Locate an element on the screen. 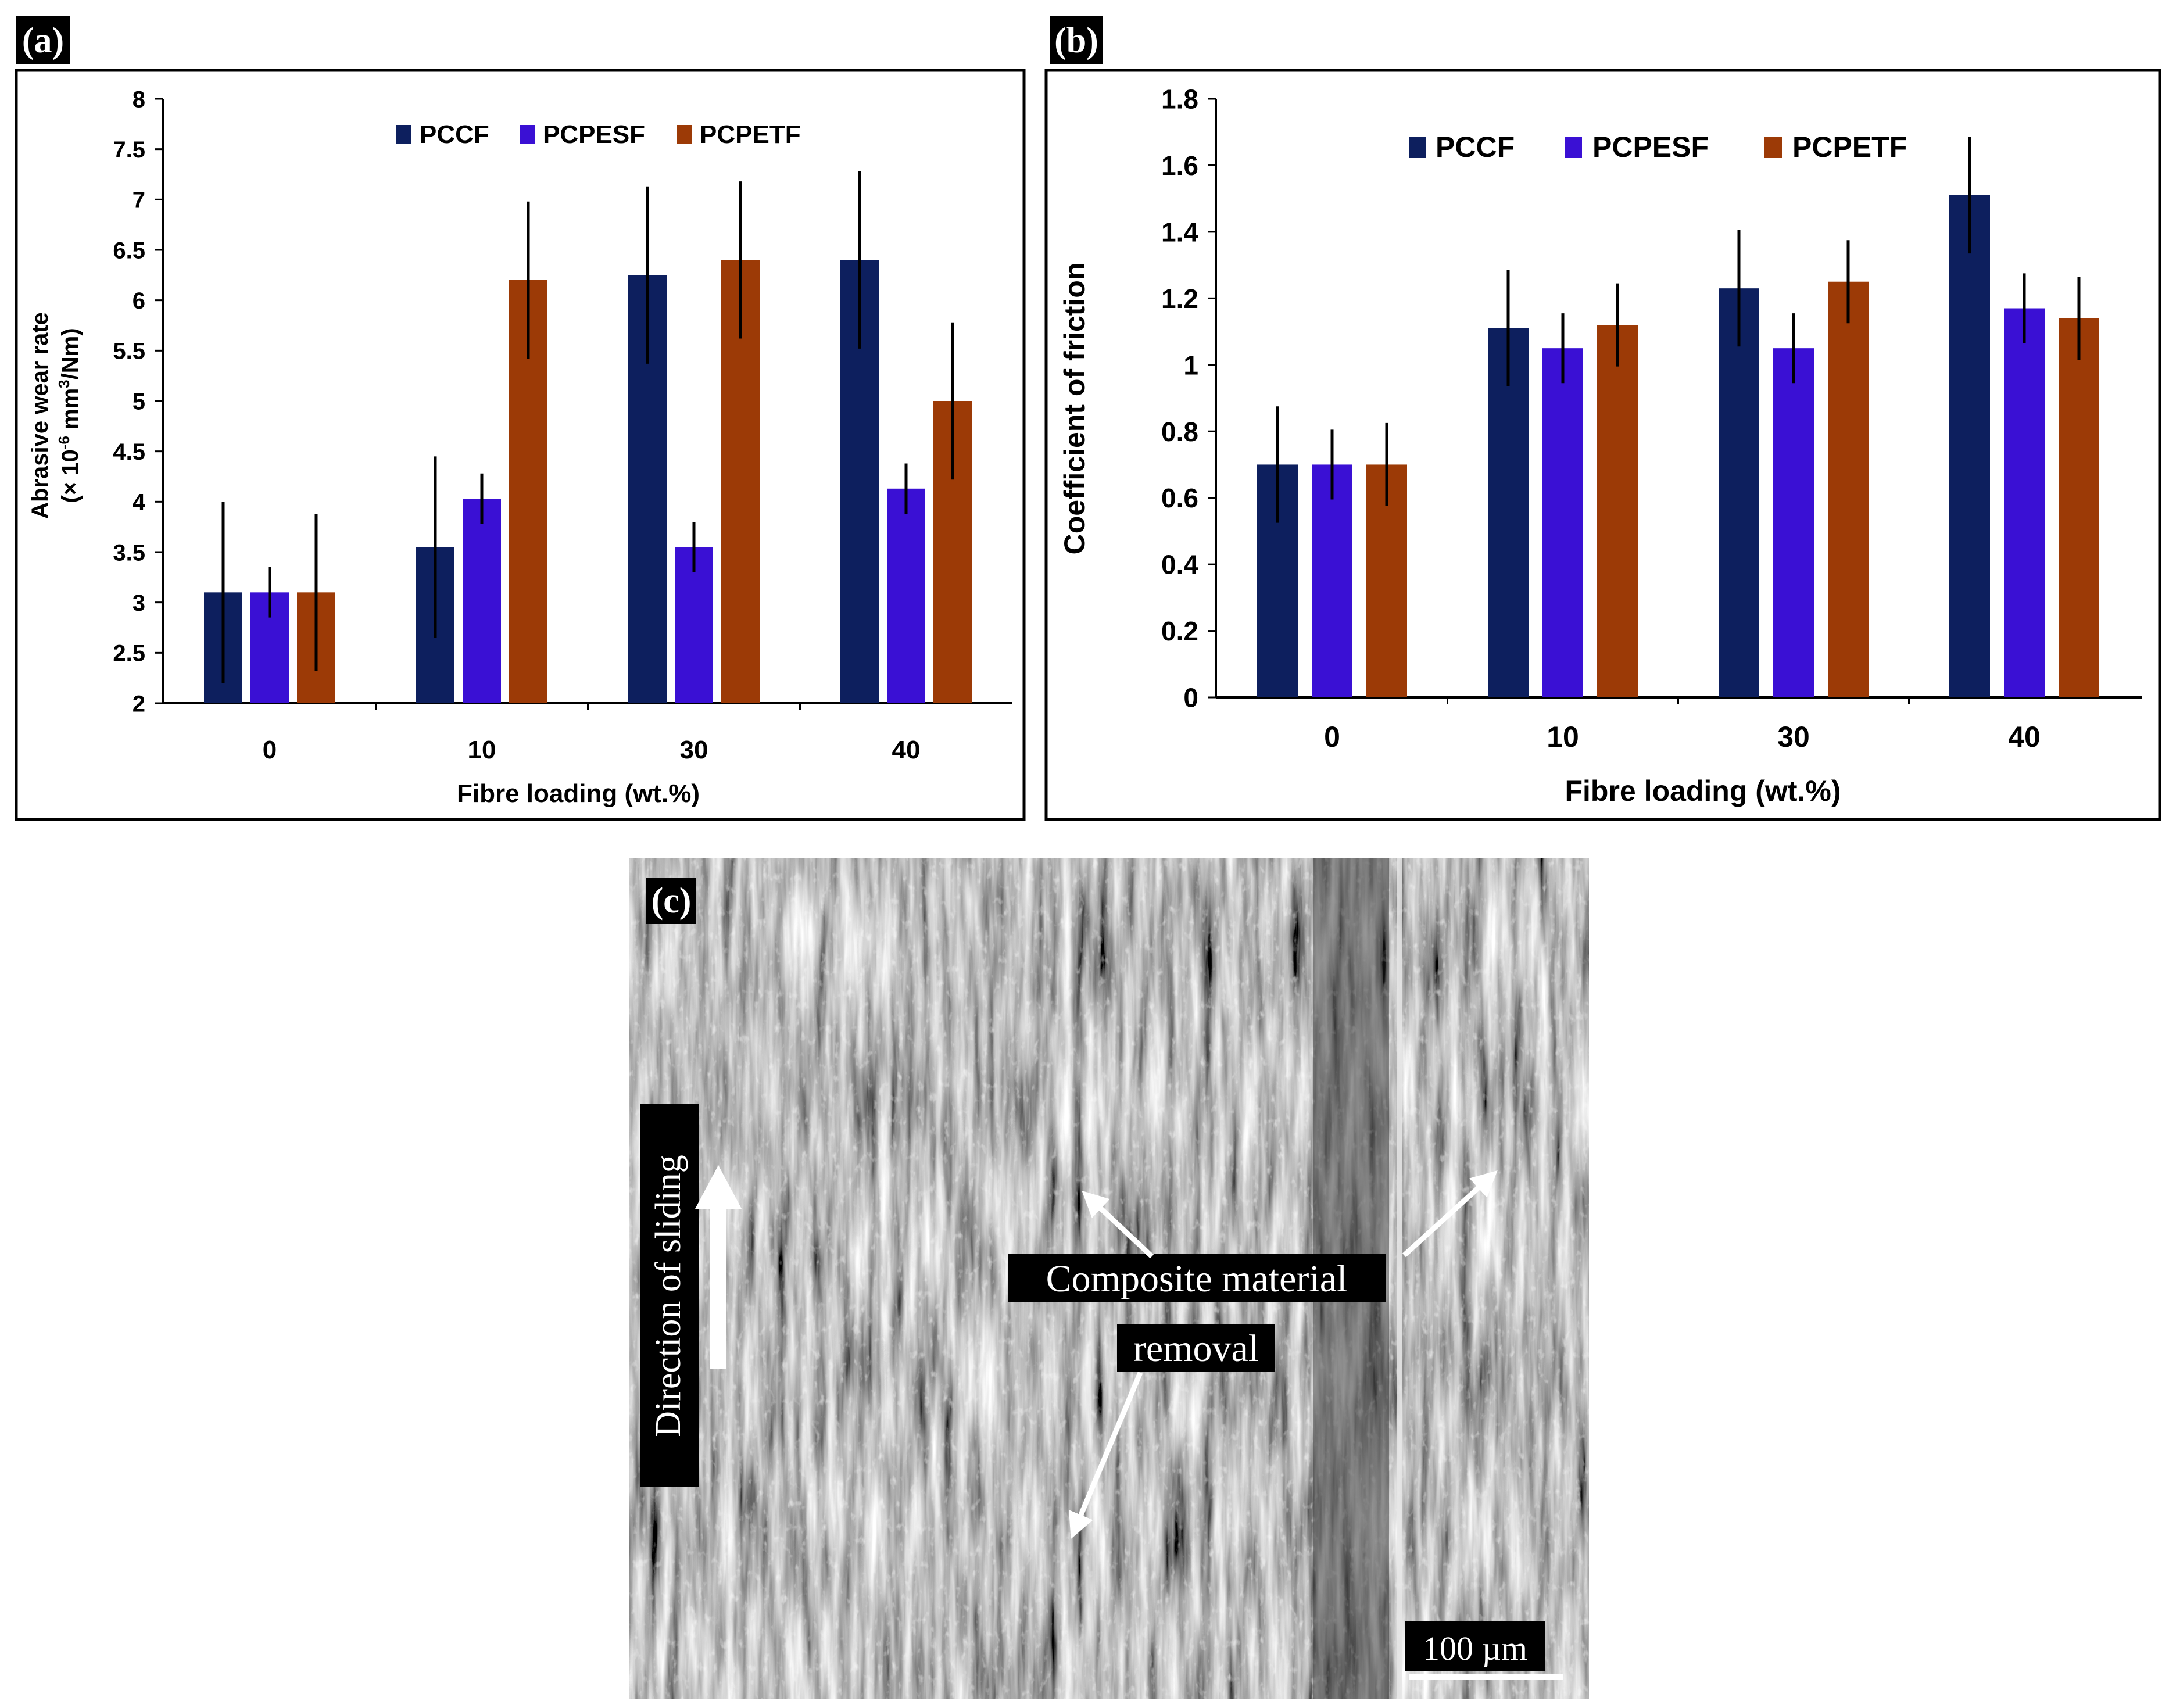 The height and width of the screenshot is (1708, 2169). panel-b-legend: PCCF PCPESF PCPETF is located at coordinates (1658, 147).